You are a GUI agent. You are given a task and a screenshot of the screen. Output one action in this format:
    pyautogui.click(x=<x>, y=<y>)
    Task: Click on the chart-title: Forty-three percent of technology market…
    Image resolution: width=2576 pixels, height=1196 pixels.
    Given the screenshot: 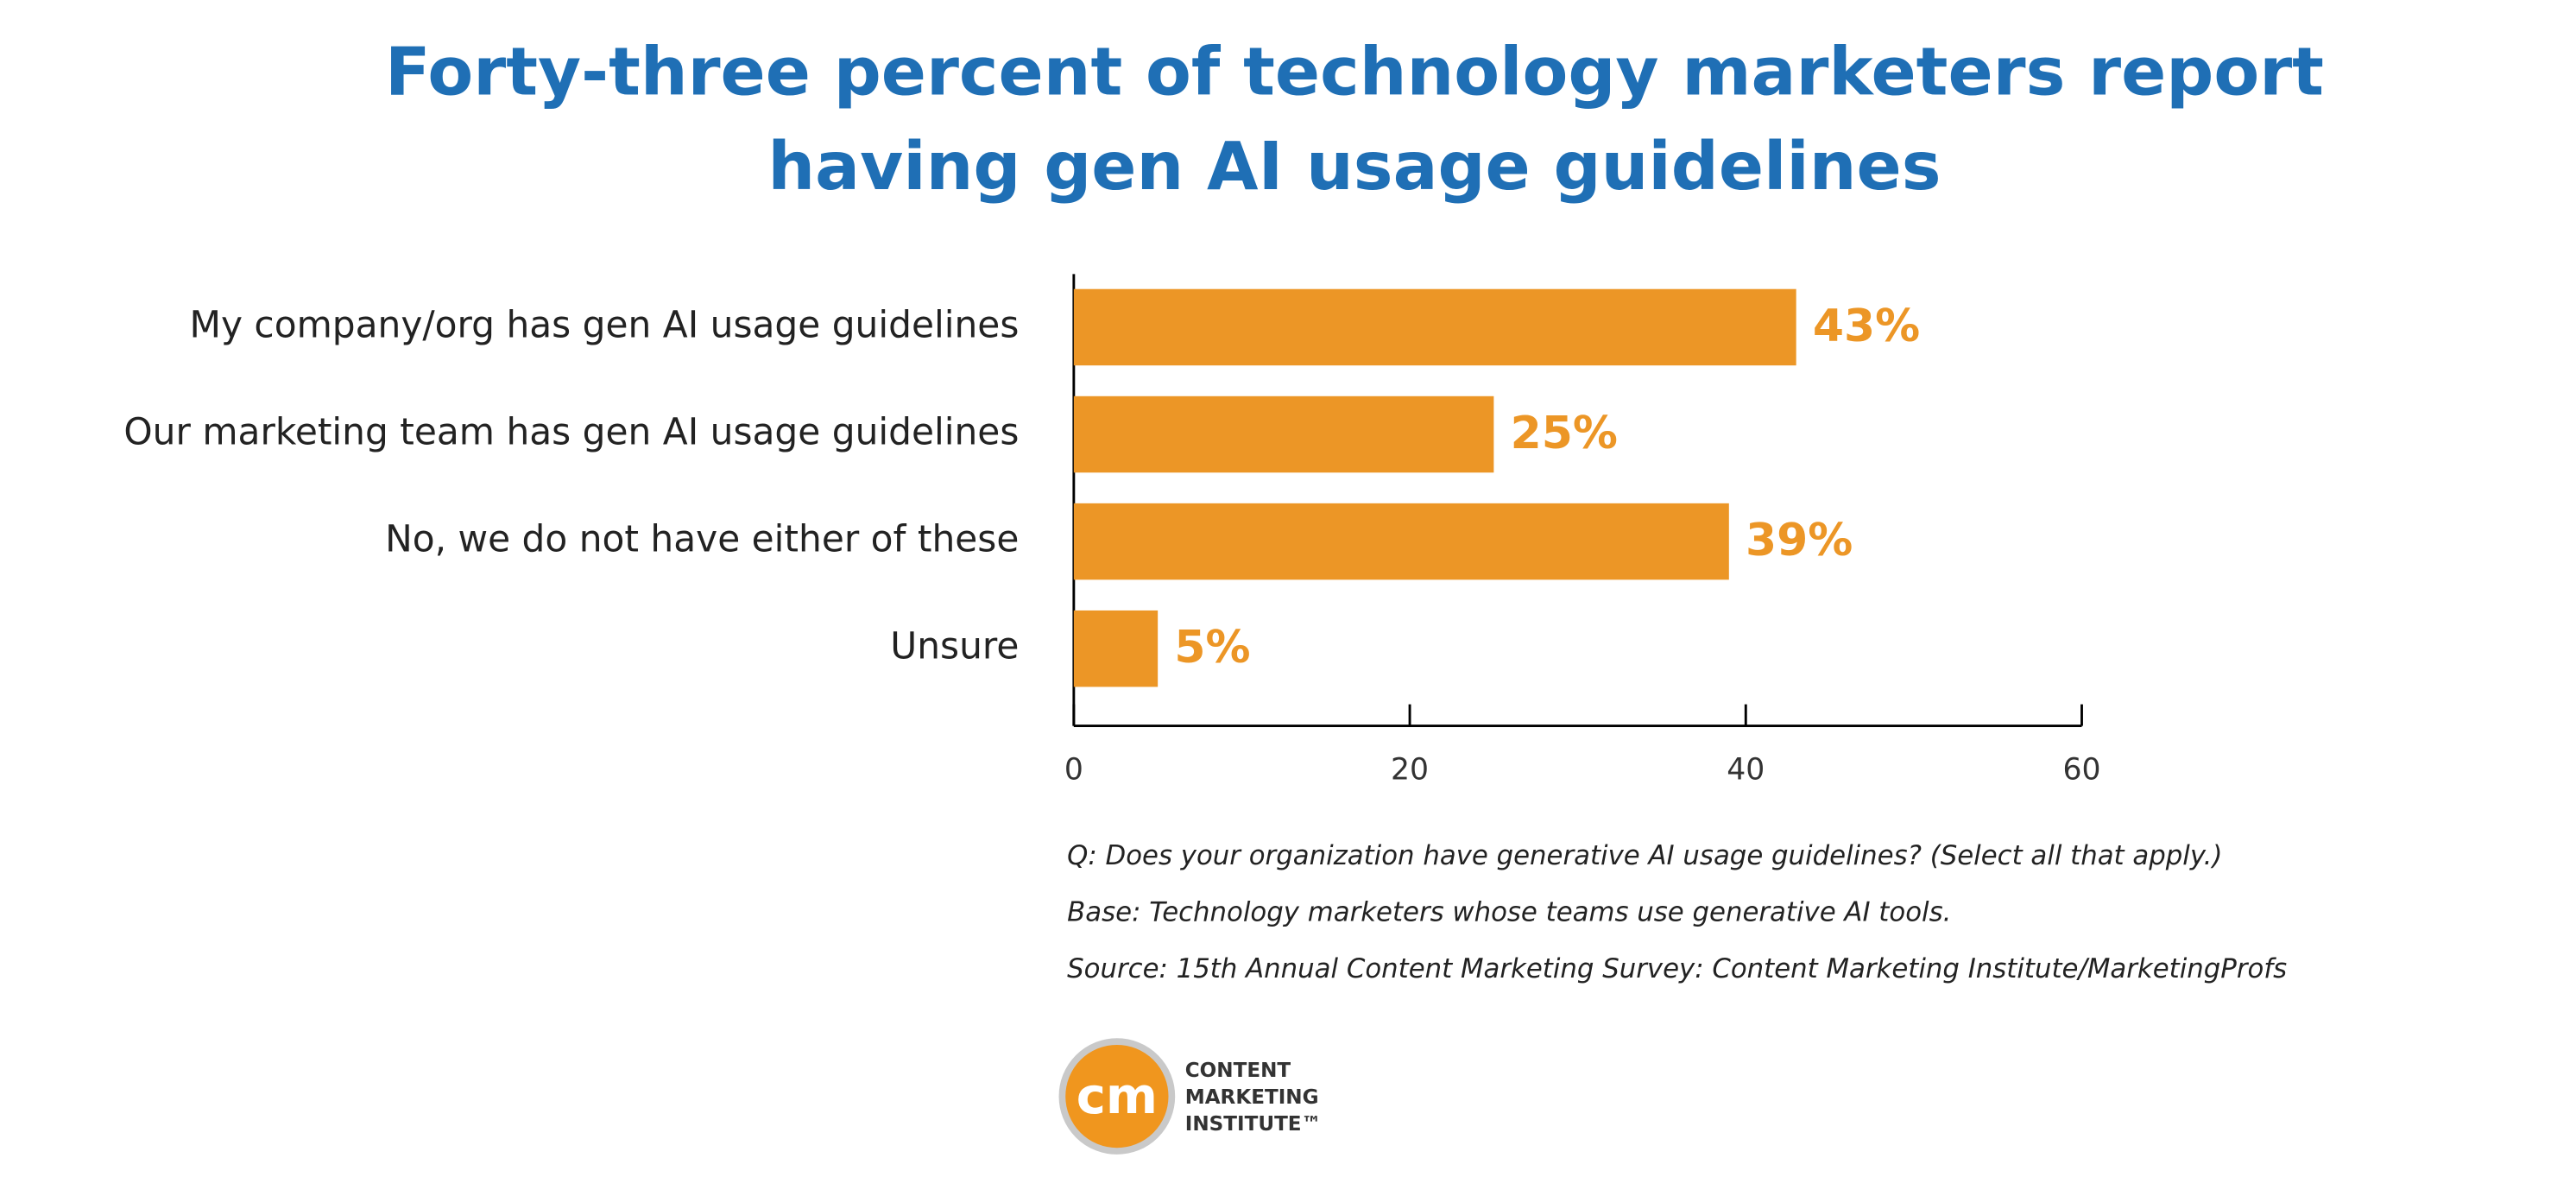 What is the action you would take?
    pyautogui.click(x=1354, y=72)
    